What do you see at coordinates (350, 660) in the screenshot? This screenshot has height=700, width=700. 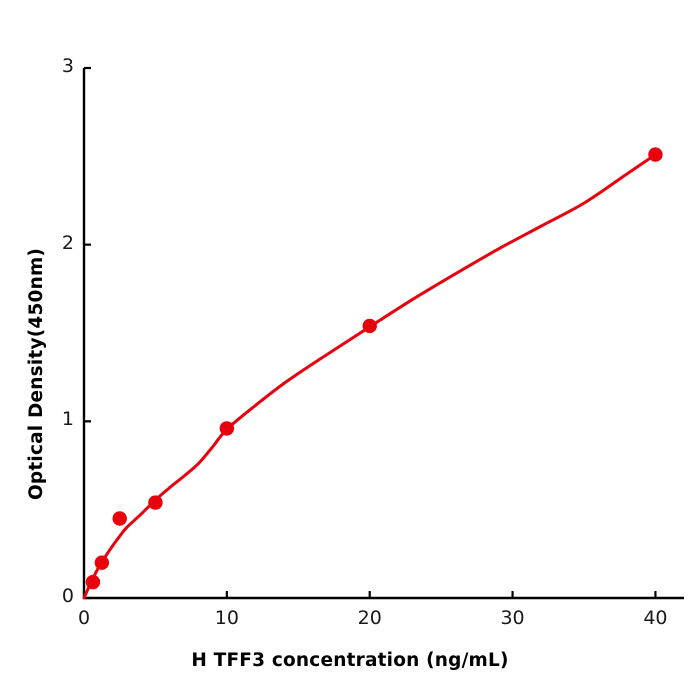 I see `x-axis-title: H TFF3 concentration (ng/mL)` at bounding box center [350, 660].